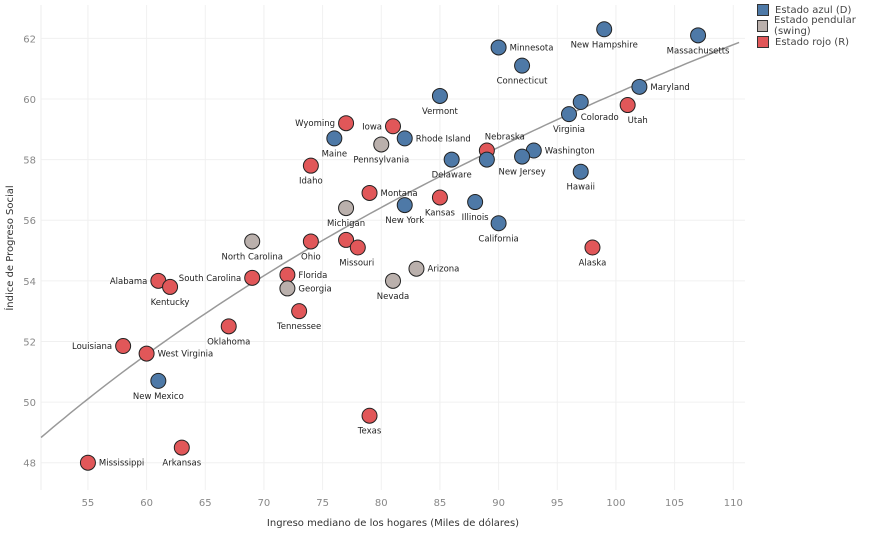 The height and width of the screenshot is (538, 884). Describe the element at coordinates (532, 48) in the screenshot. I see `point-label: Minnesota` at that location.